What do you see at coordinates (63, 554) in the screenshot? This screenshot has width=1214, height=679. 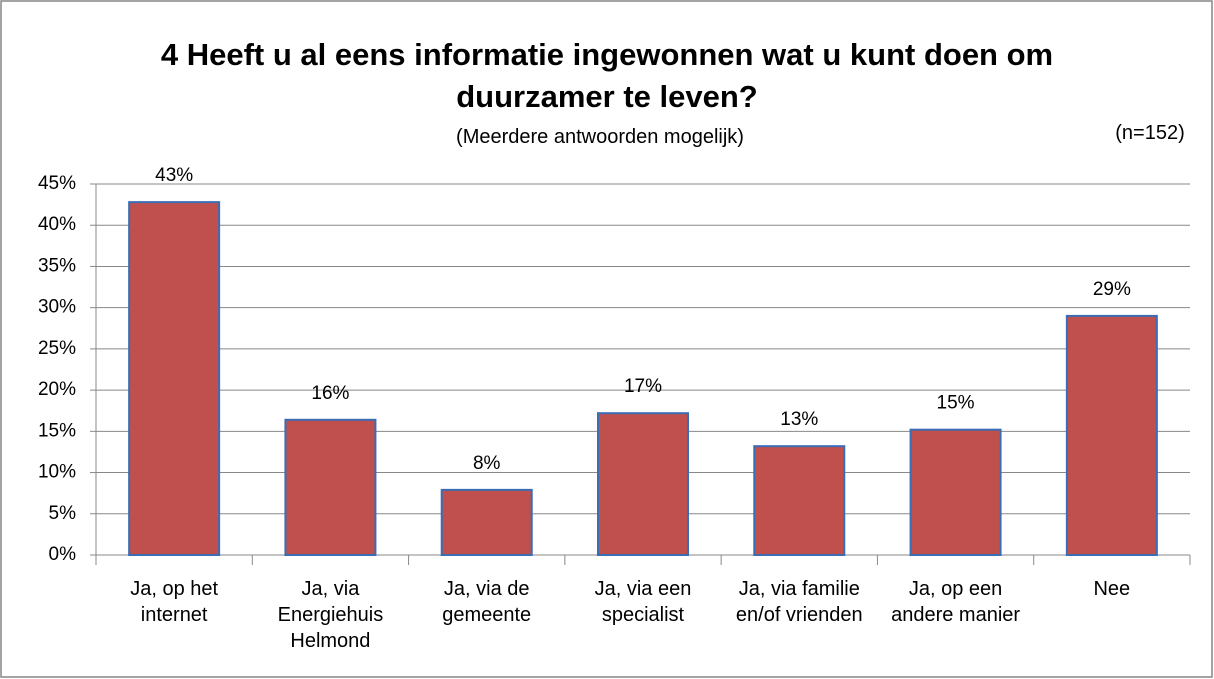 I see `y-tick-label: 0%` at bounding box center [63, 554].